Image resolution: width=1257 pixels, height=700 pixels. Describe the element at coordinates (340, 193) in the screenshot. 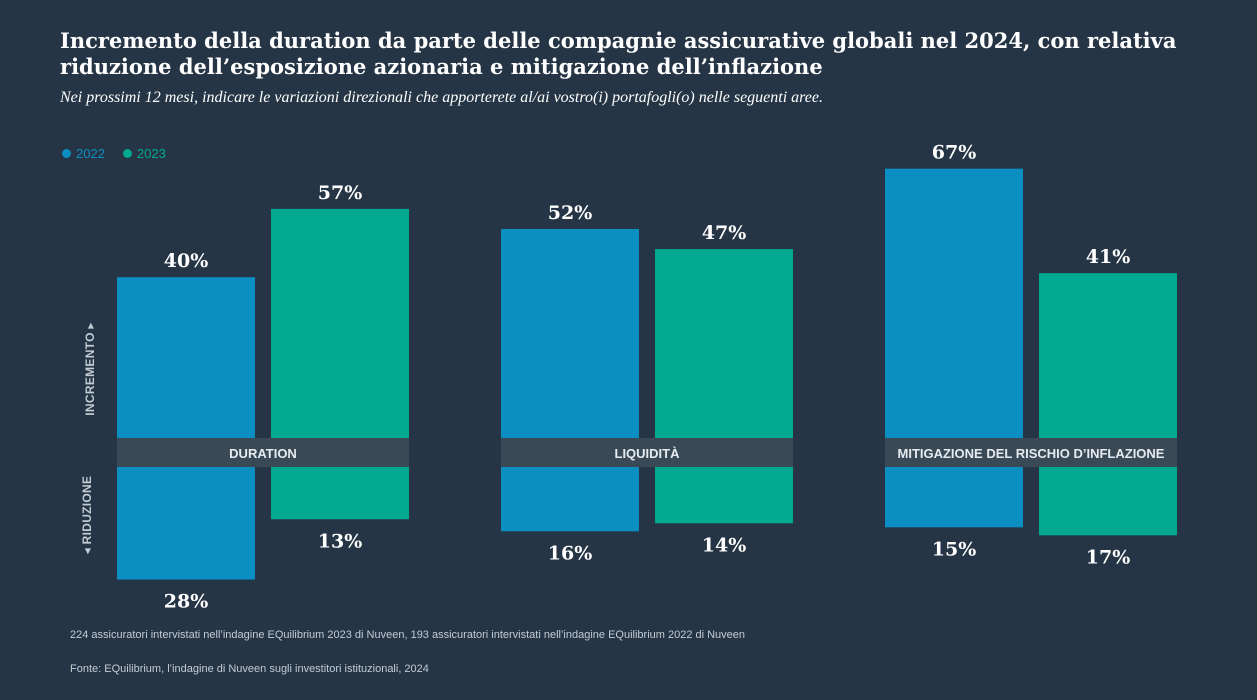

I see `value-label-increase-2023-0: 57%` at that location.